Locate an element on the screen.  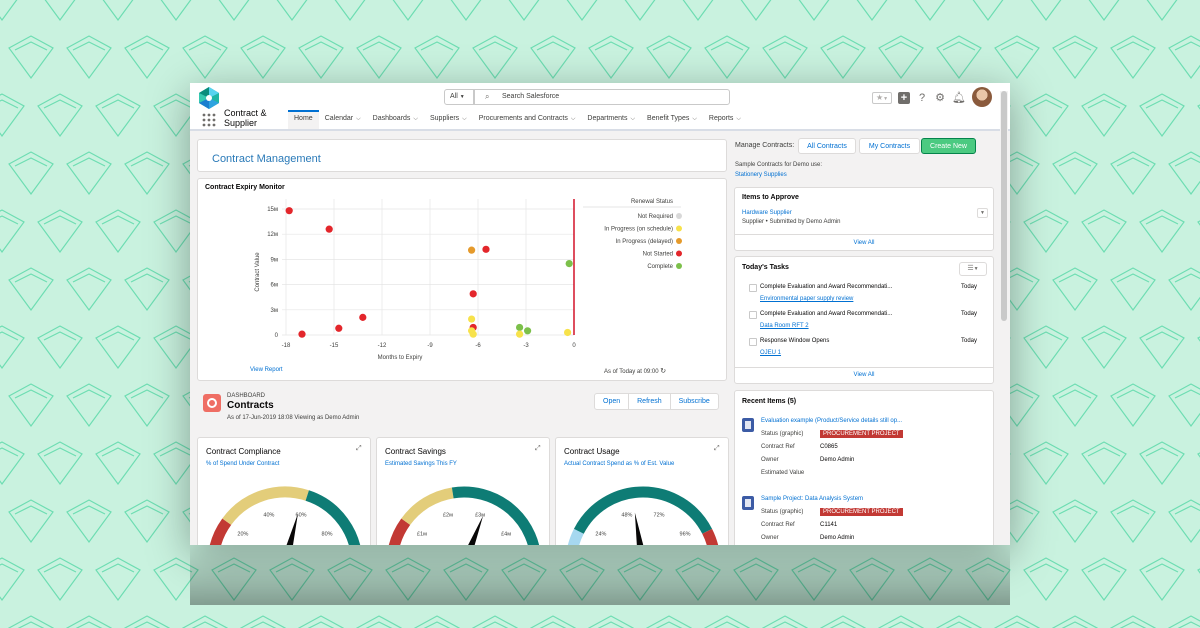
recent-items-title: Recent Items (5) is located at coordinates (769, 401).